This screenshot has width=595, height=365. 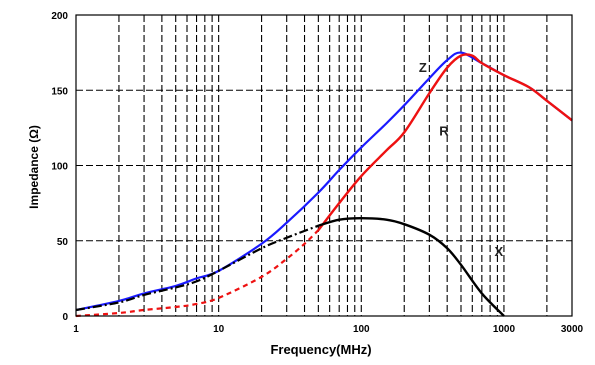 I want to click on annotation-x: X, so click(x=498, y=251).